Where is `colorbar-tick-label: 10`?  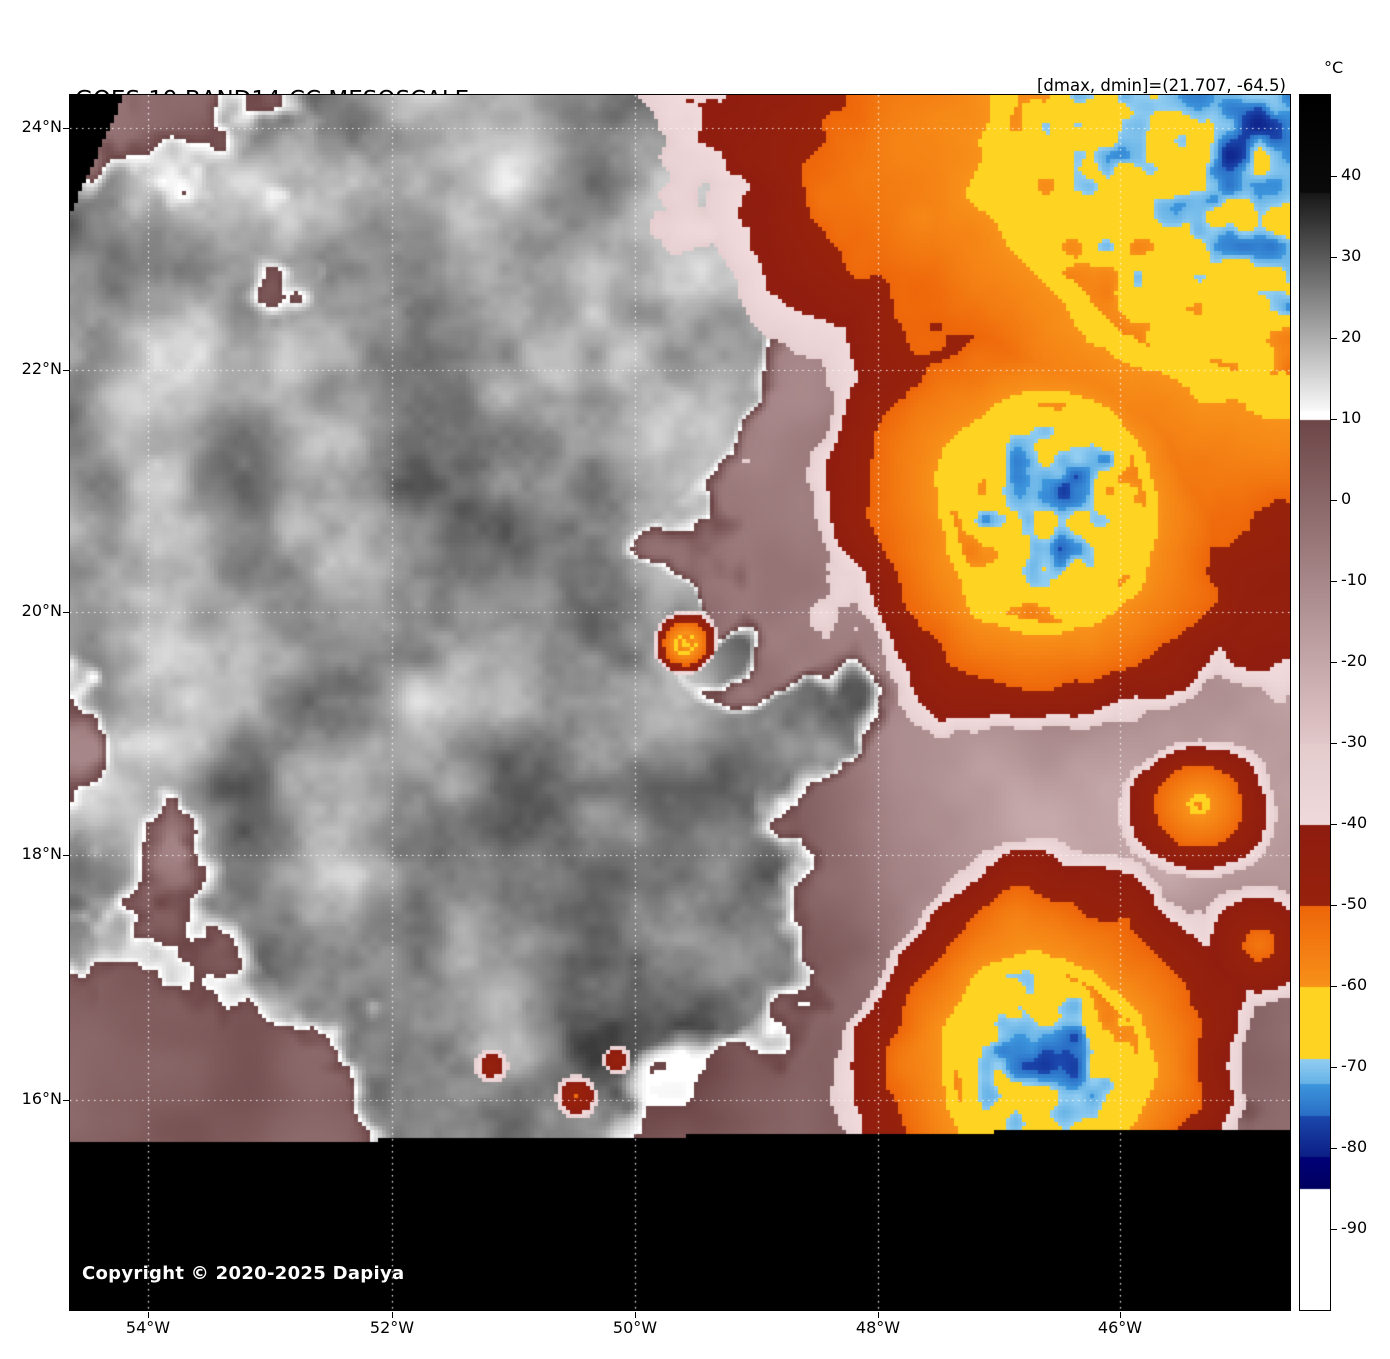
colorbar-tick-label: 10 is located at coordinates (1351, 417).